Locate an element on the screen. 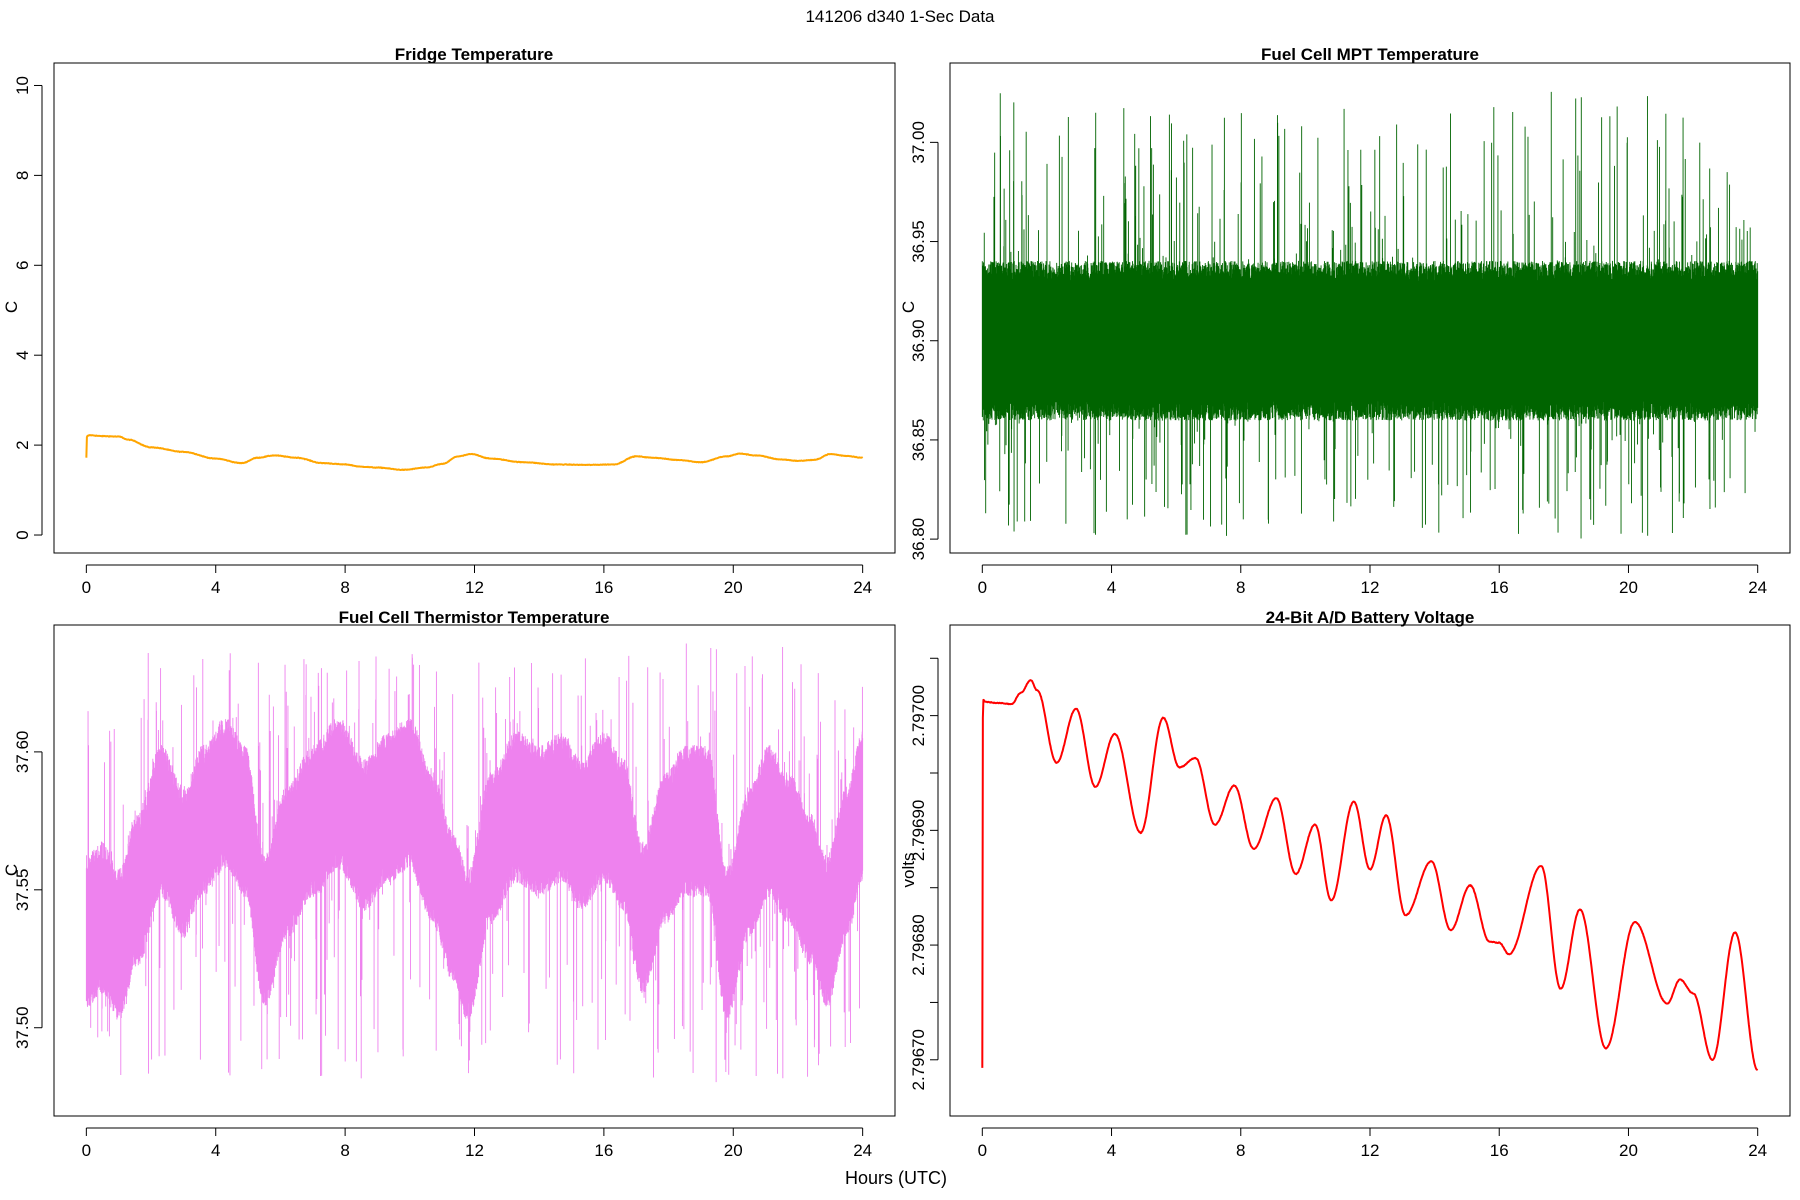 The height and width of the screenshot is (1200, 1800). panel-title: Fuel Cell MPT Temperature is located at coordinates (1370, 54).